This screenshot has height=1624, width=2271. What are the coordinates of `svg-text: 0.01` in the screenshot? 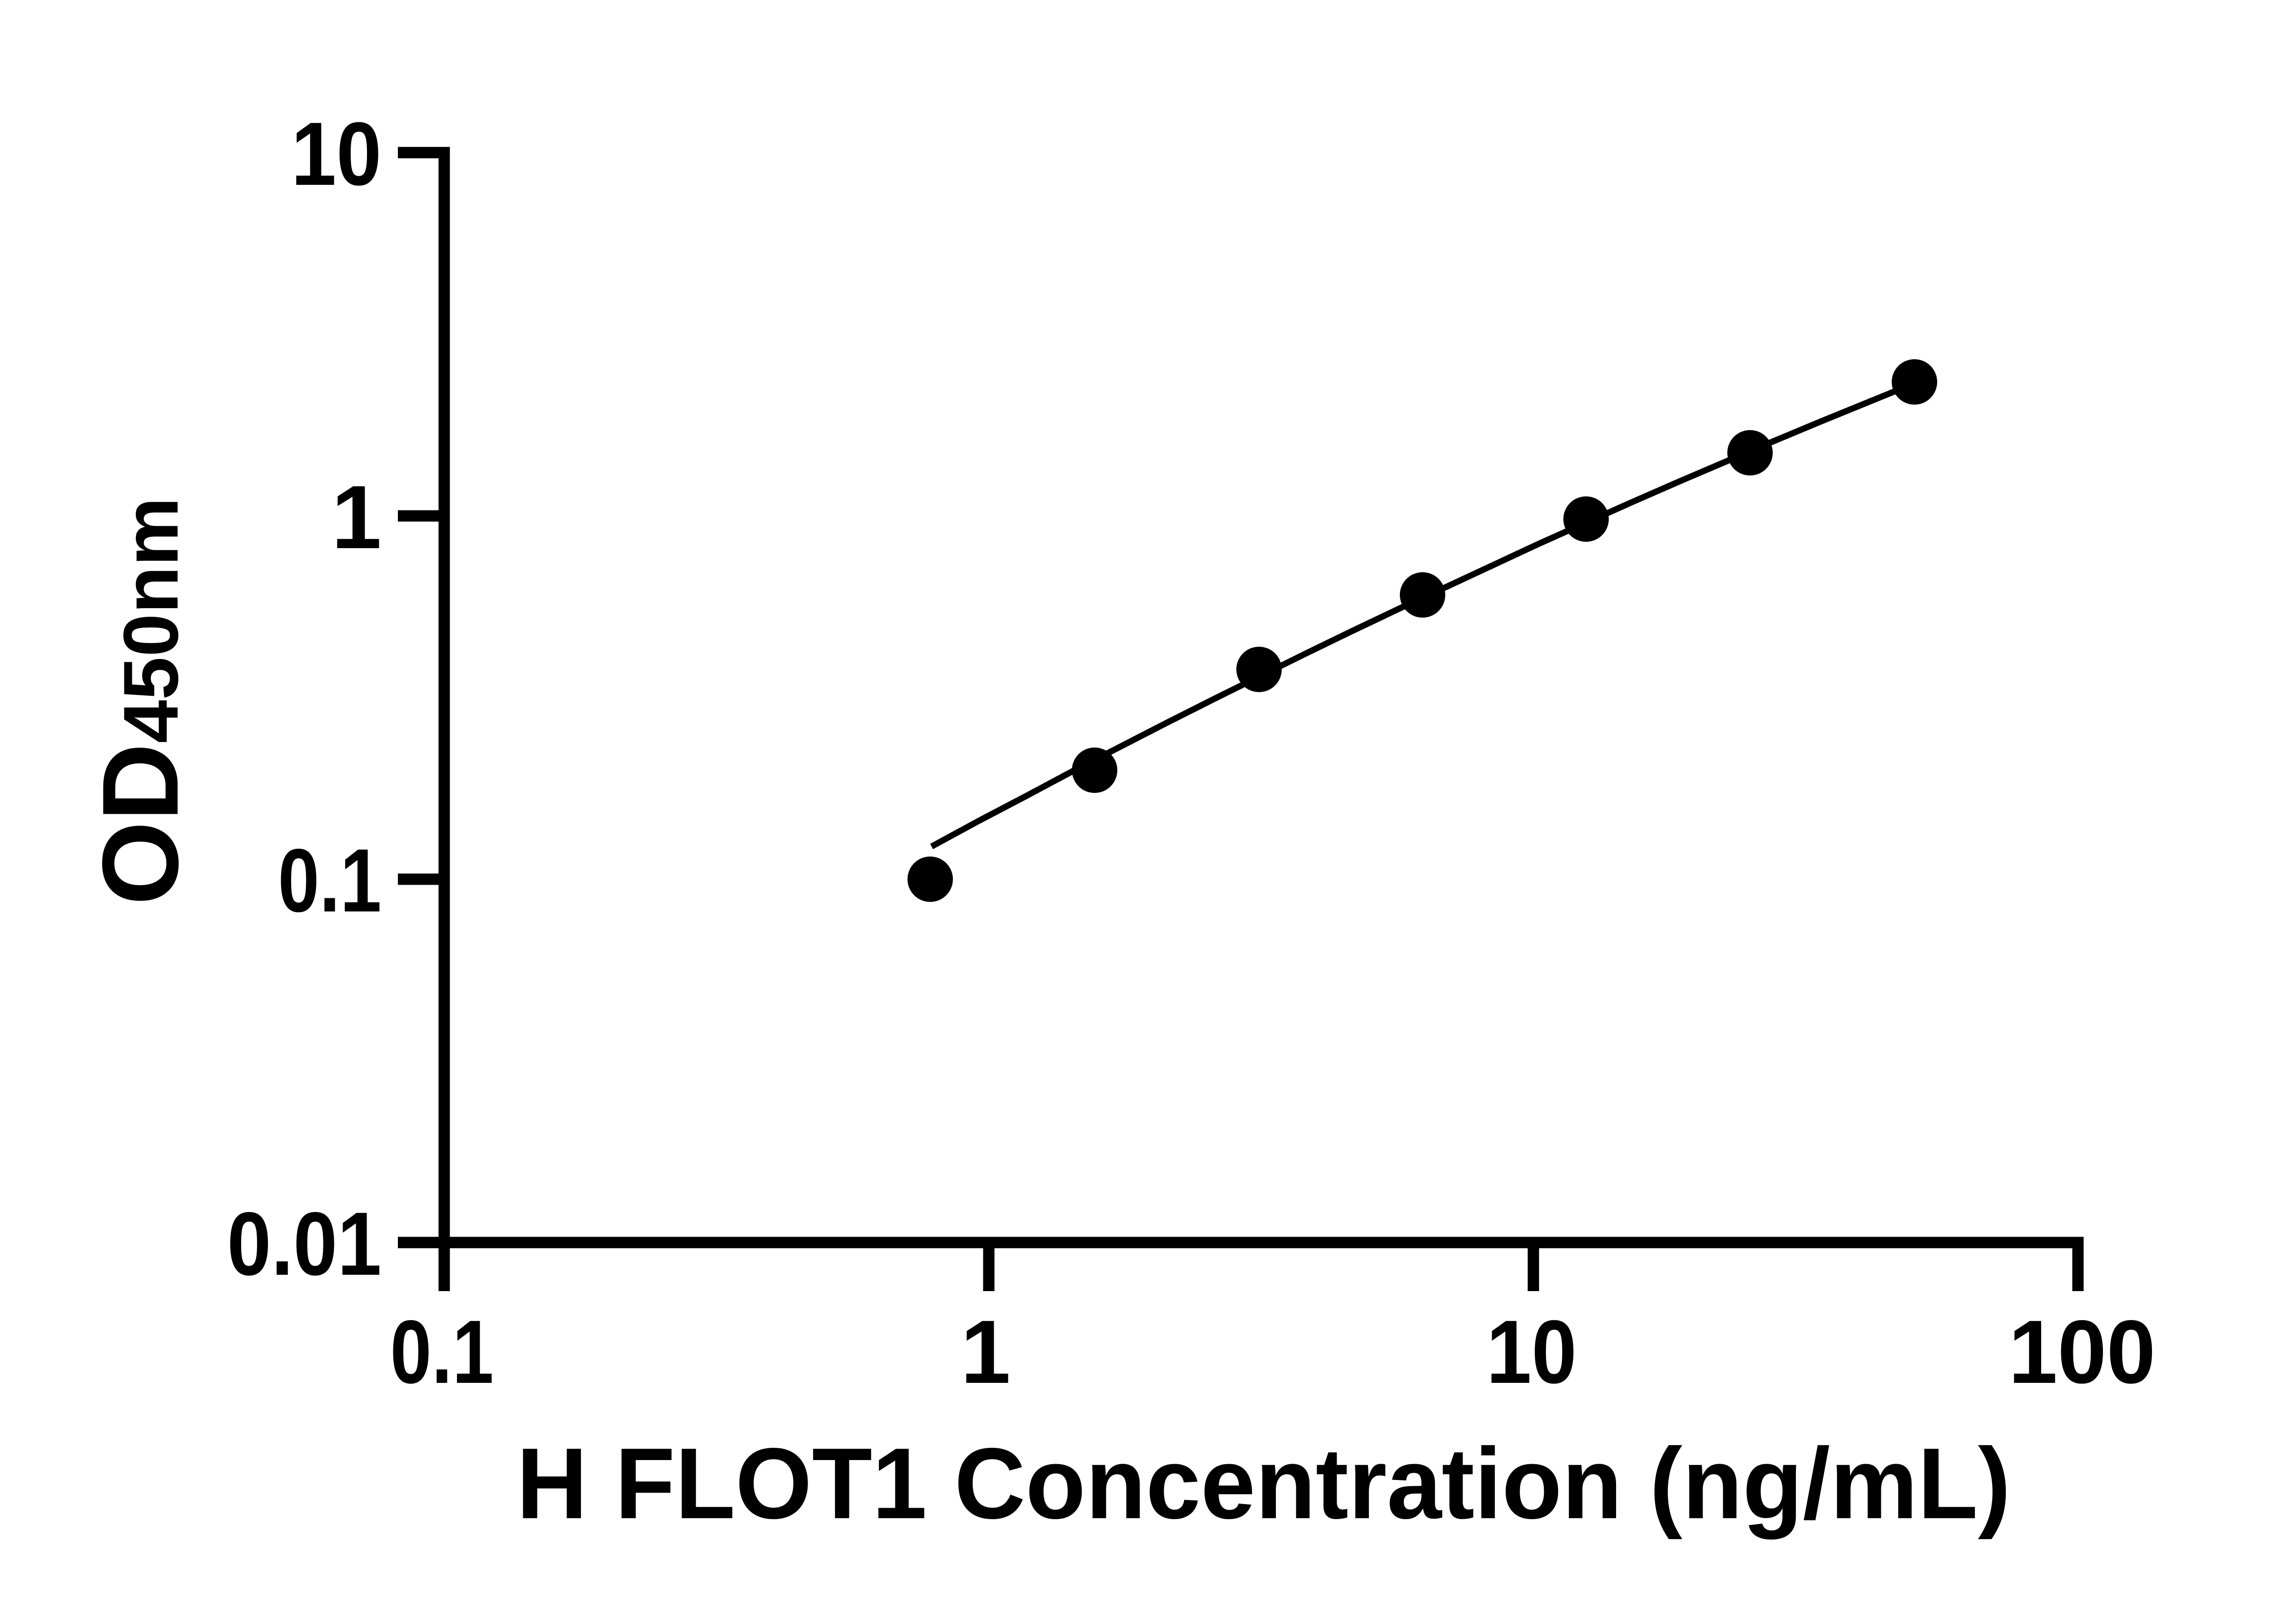 It's located at (304, 1243).